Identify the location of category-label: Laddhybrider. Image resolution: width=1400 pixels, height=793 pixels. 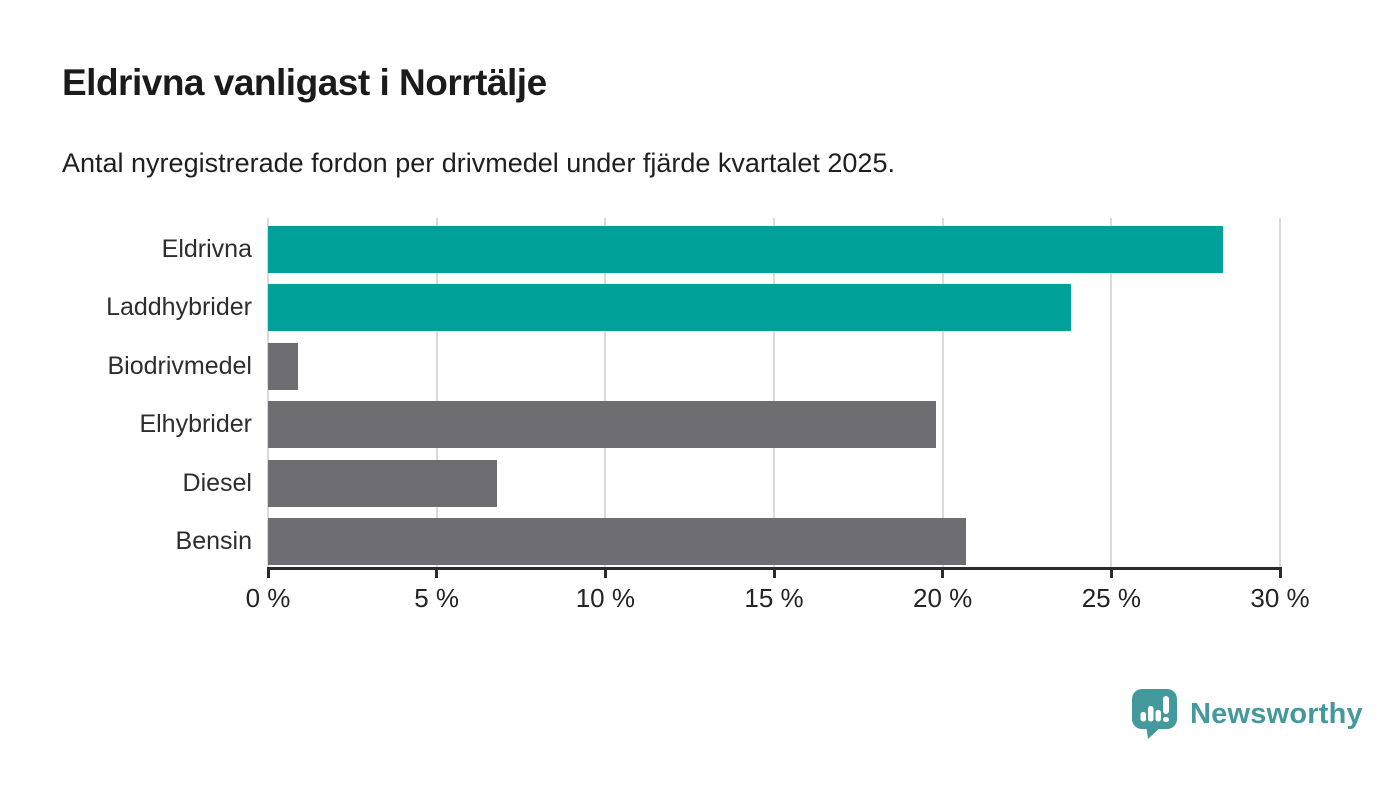
(179, 307).